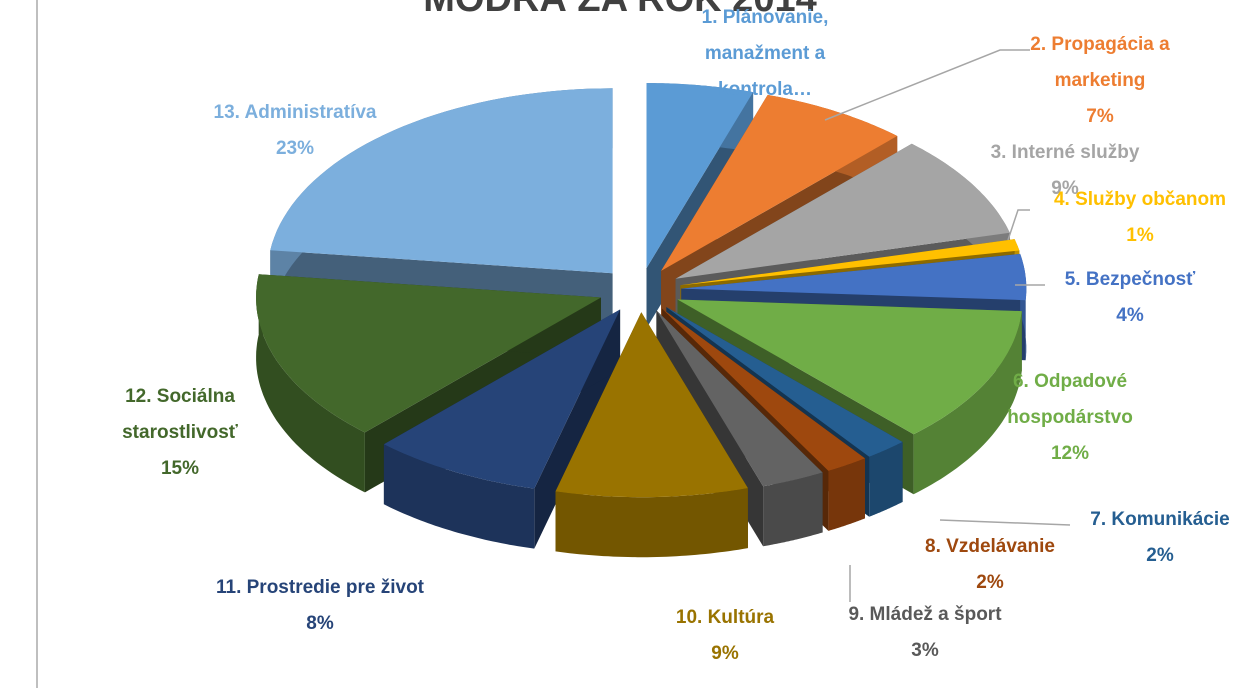 The height and width of the screenshot is (688, 1247). Describe the element at coordinates (1100, 116) in the screenshot. I see `value-label: 7%` at that location.